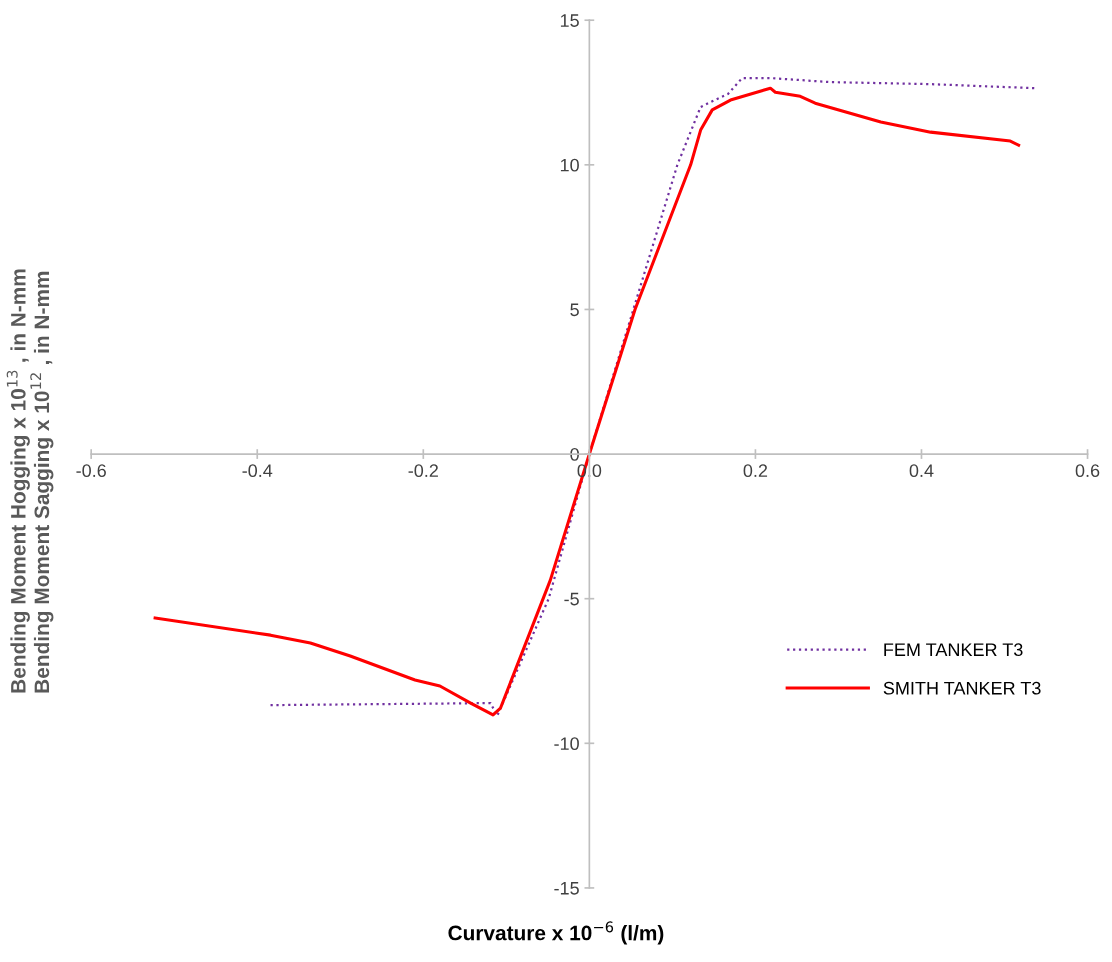  Describe the element at coordinates (571, 599) in the screenshot. I see `y-tick-label: -5` at that location.